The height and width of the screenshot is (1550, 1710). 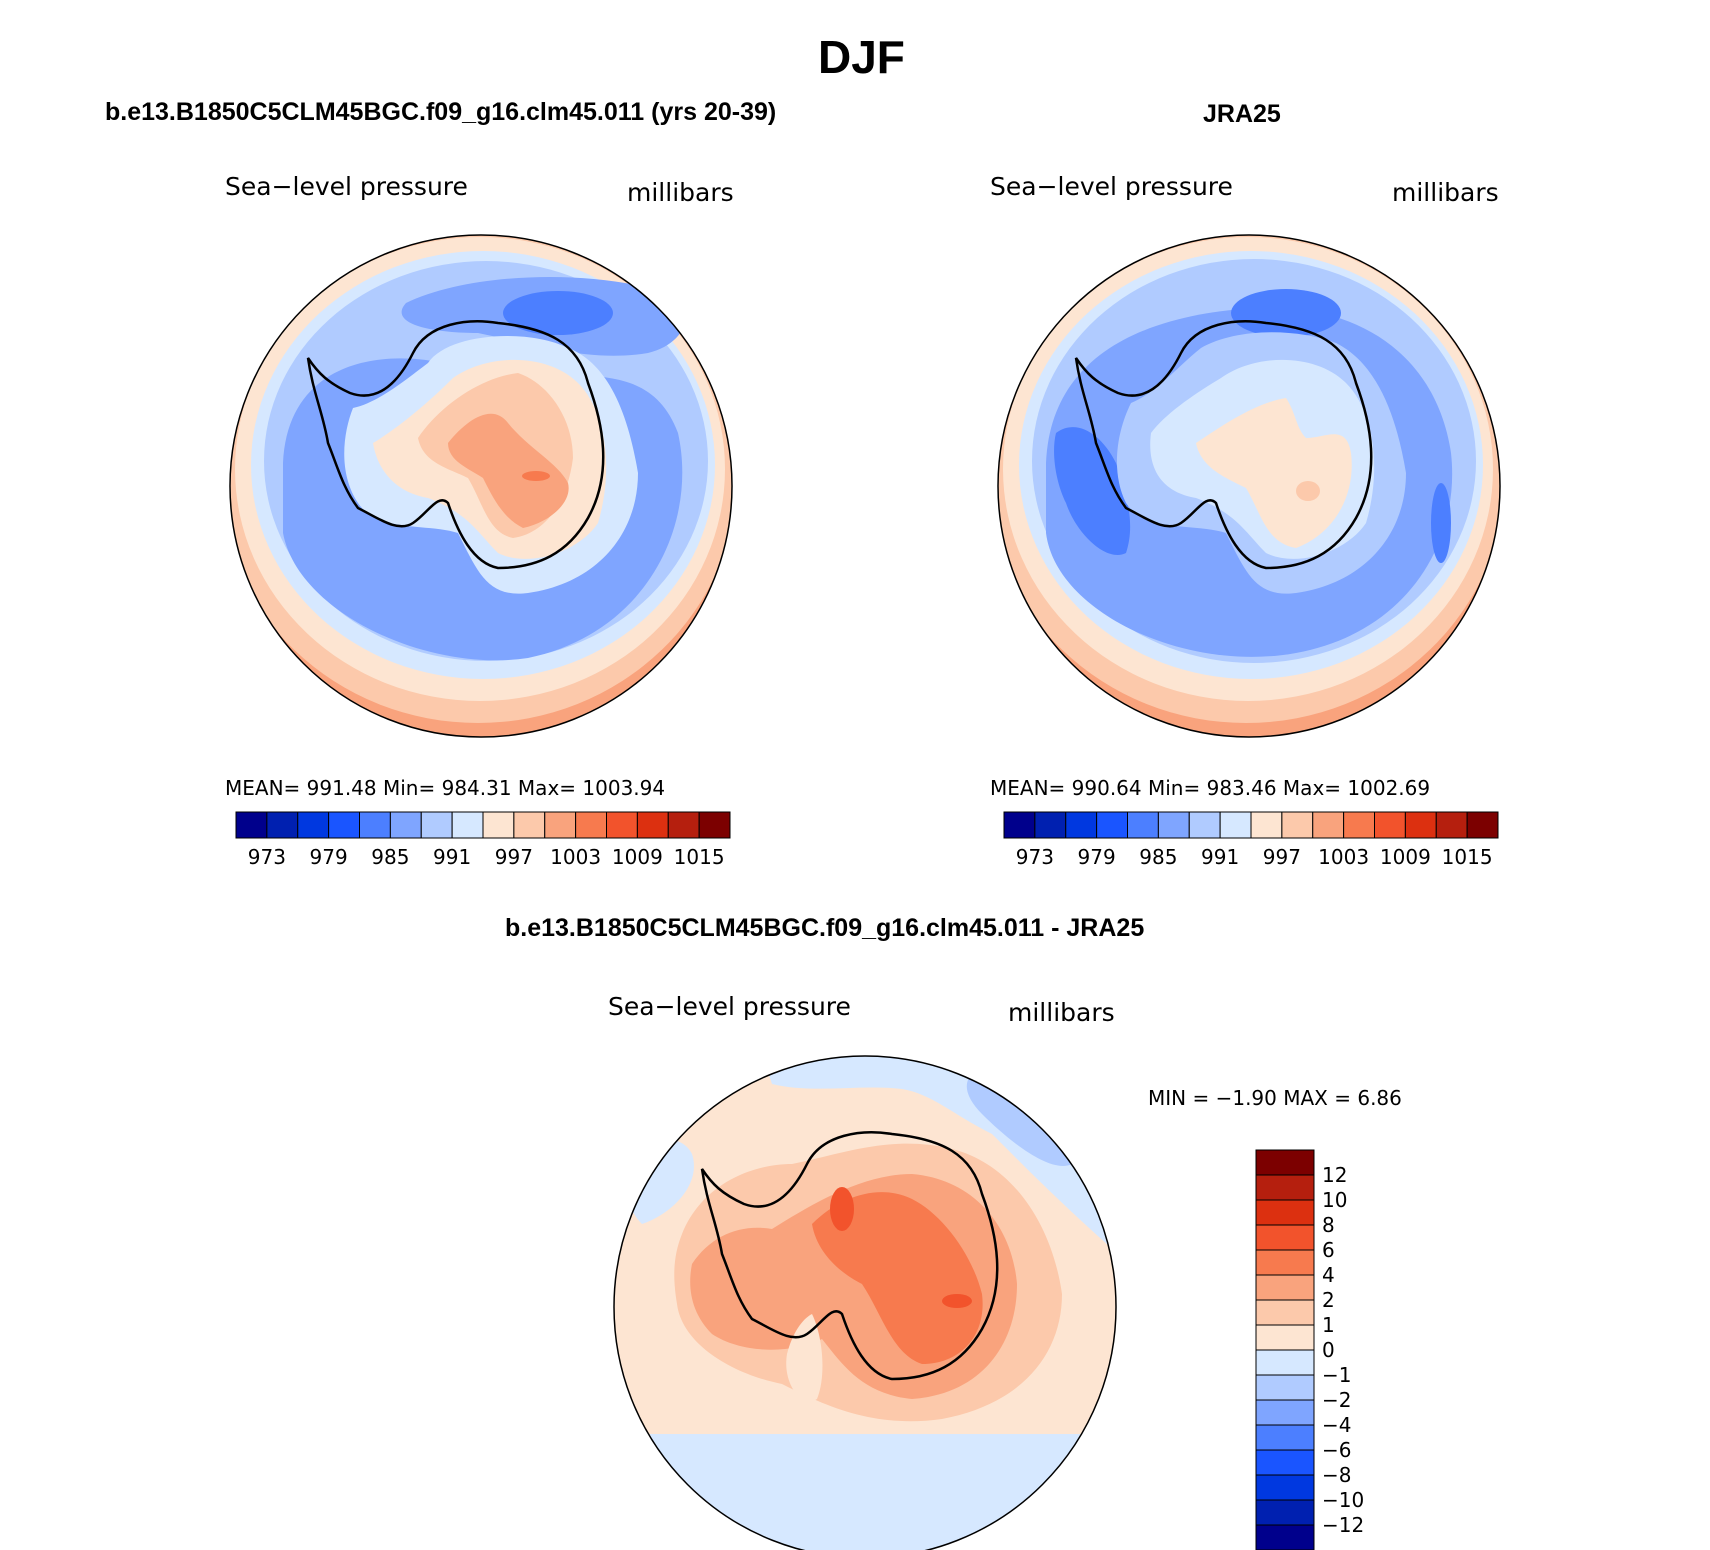 What do you see at coordinates (346, 186) in the screenshot?
I see `panel1-variable: Sea−level pressure` at bounding box center [346, 186].